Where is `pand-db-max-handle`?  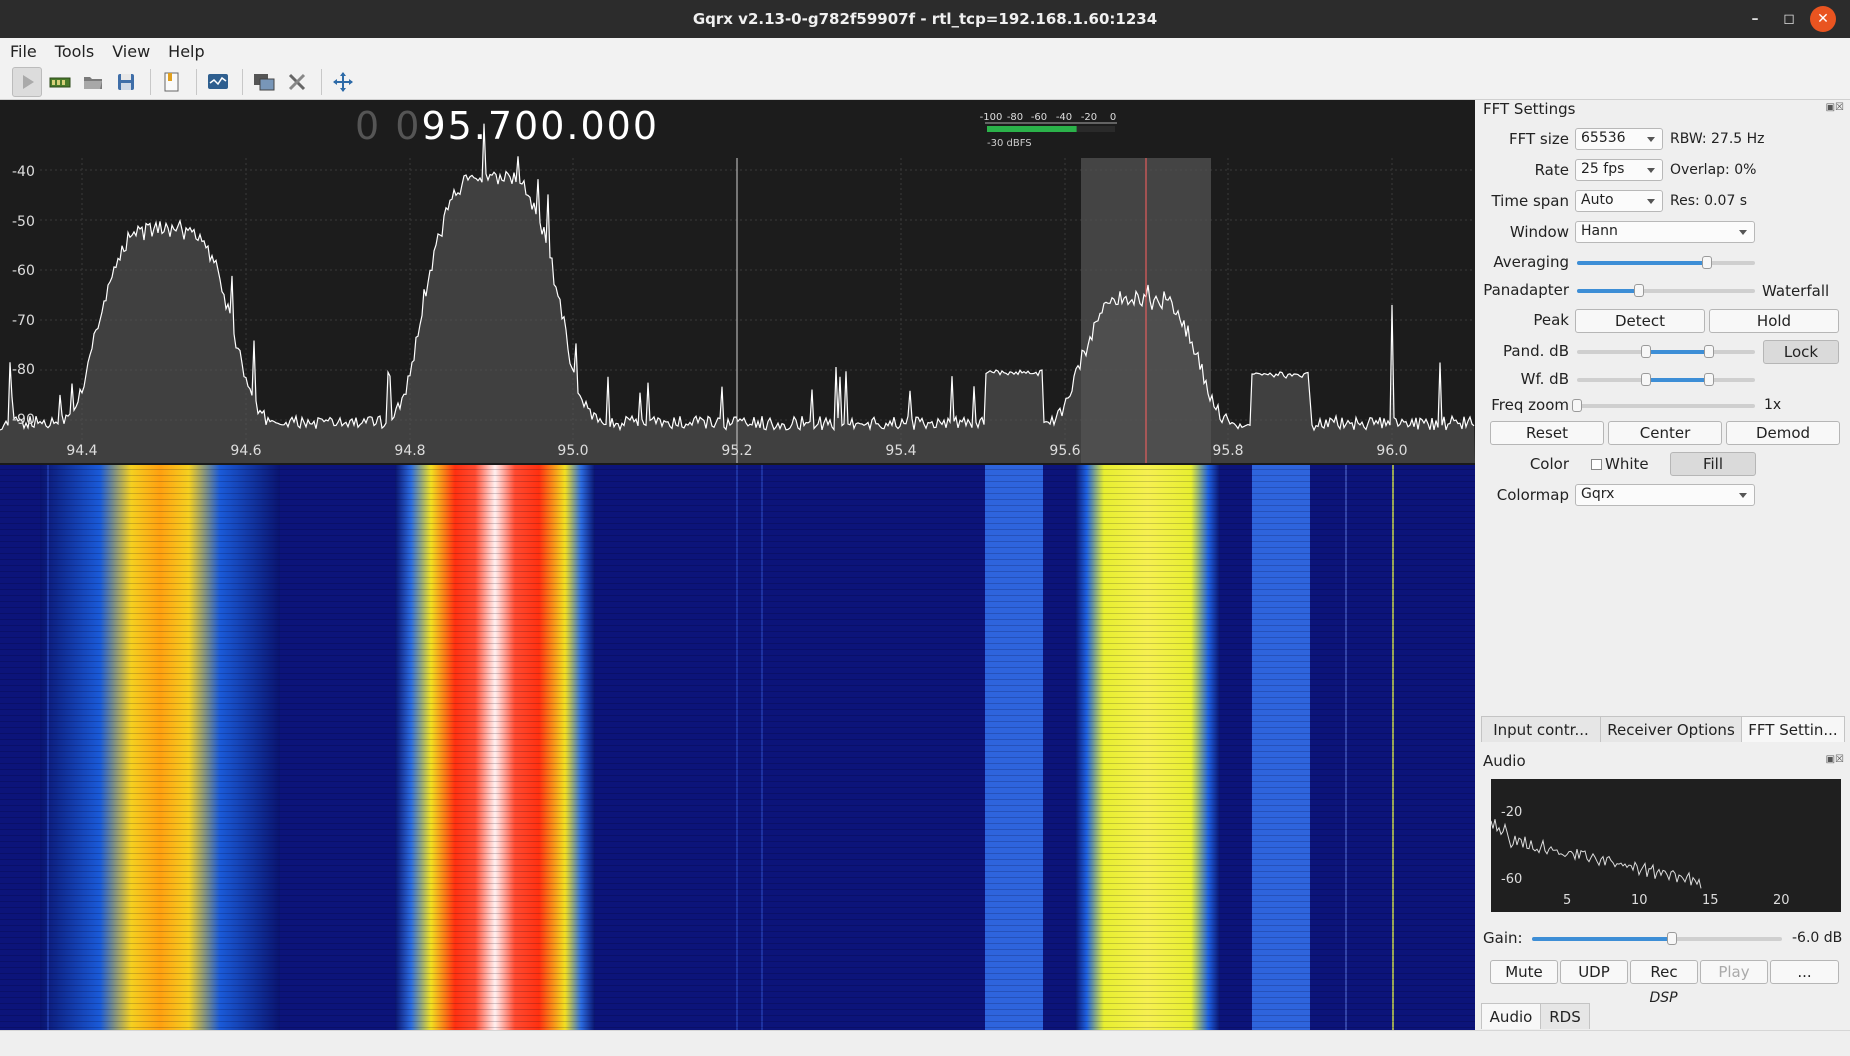 pand-db-max-handle is located at coordinates (1708, 351).